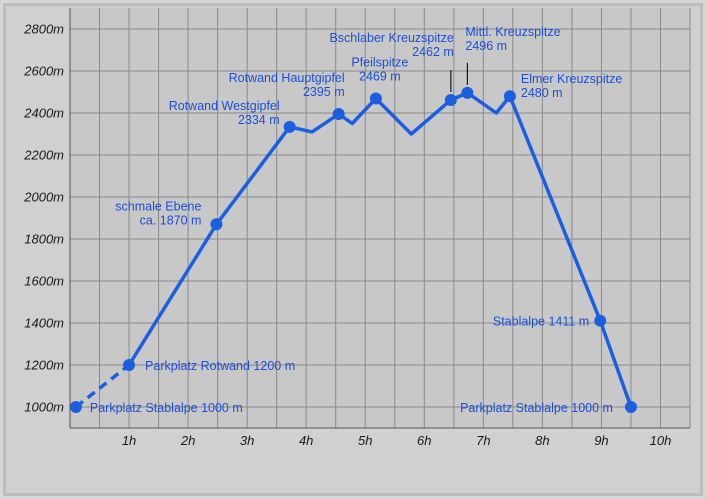 The image size is (706, 499). Describe the element at coordinates (391, 38) in the screenshot. I see `waypoint-label: Bschlaber Kreuzspitze` at that location.